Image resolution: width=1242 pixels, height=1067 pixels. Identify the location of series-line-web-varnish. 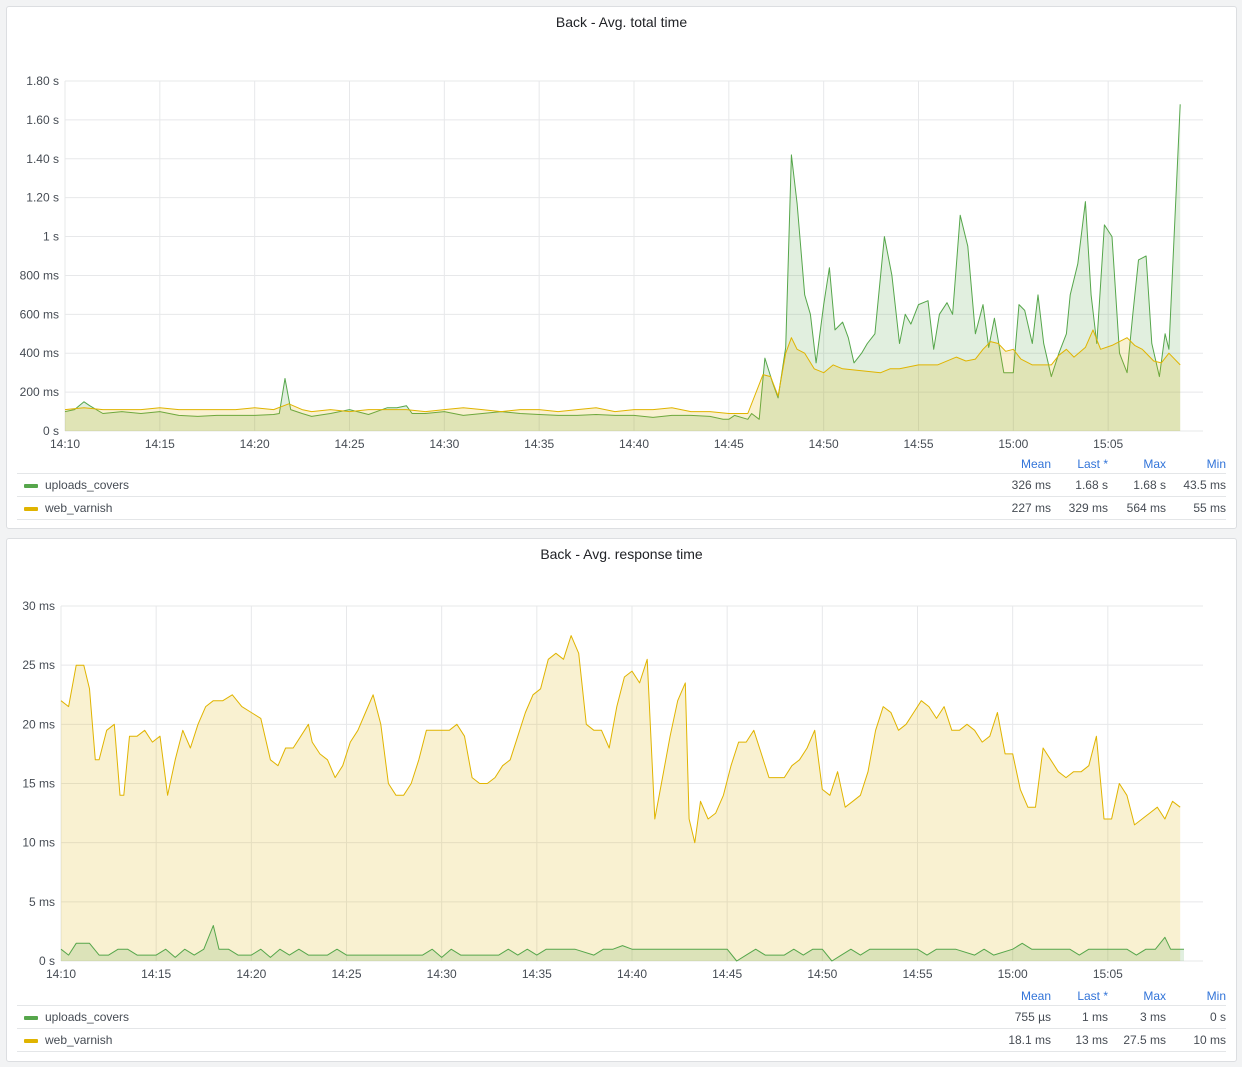
(622, 371).